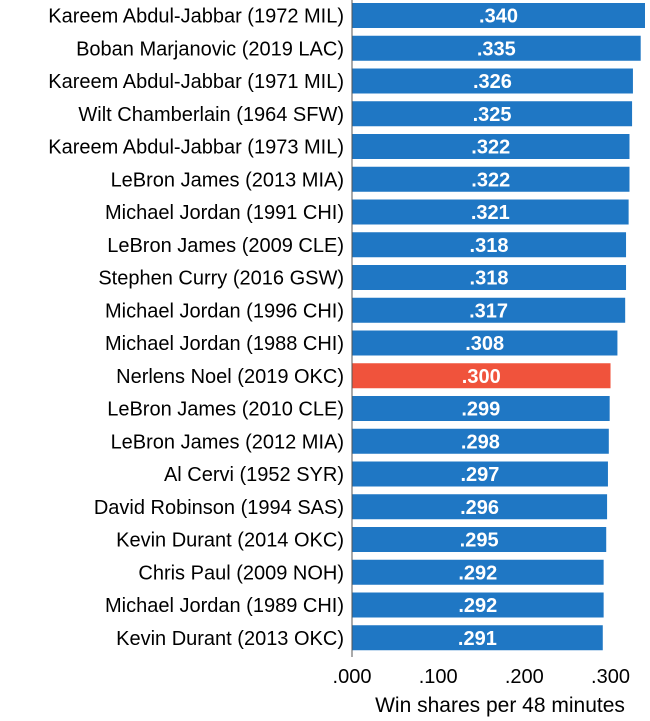 The height and width of the screenshot is (721, 650). I want to click on bar-value-label: .325, so click(492, 115).